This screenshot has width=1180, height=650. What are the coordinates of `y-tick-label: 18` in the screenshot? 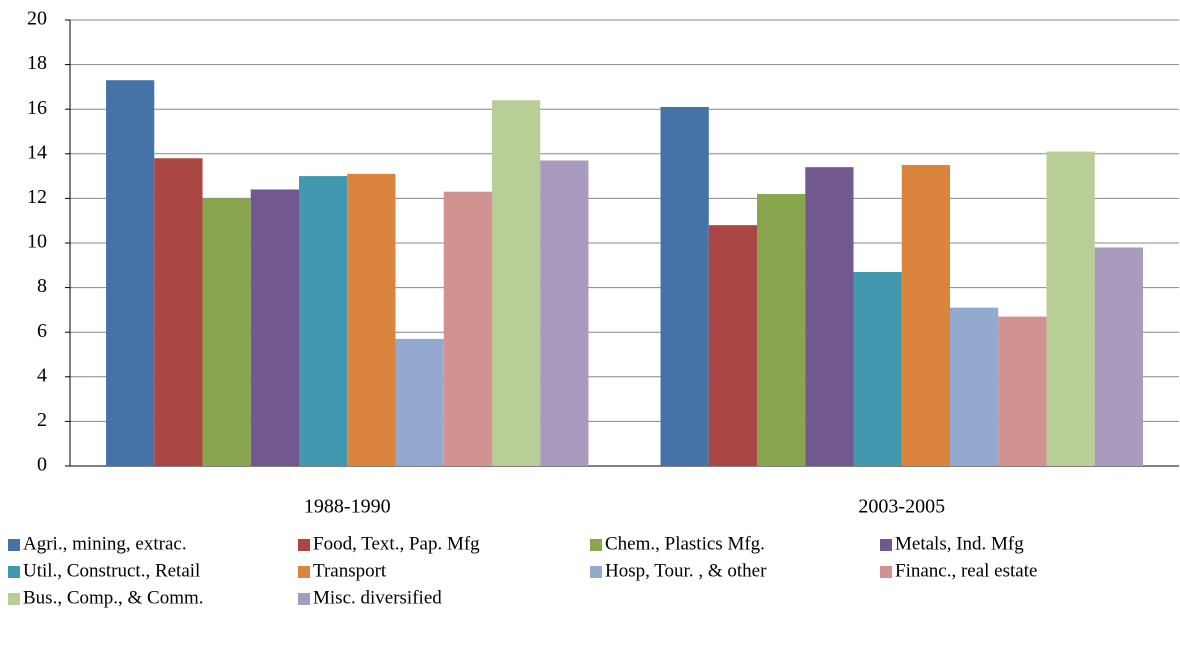 It's located at (37, 63).